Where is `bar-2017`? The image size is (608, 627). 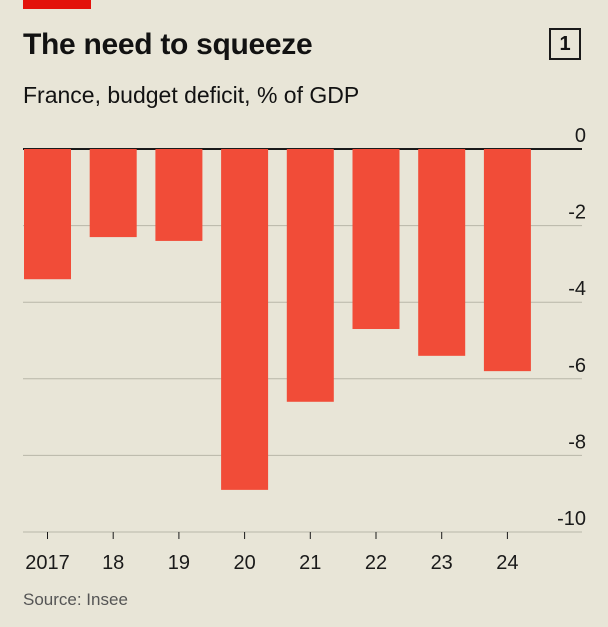 bar-2017 is located at coordinates (47, 214).